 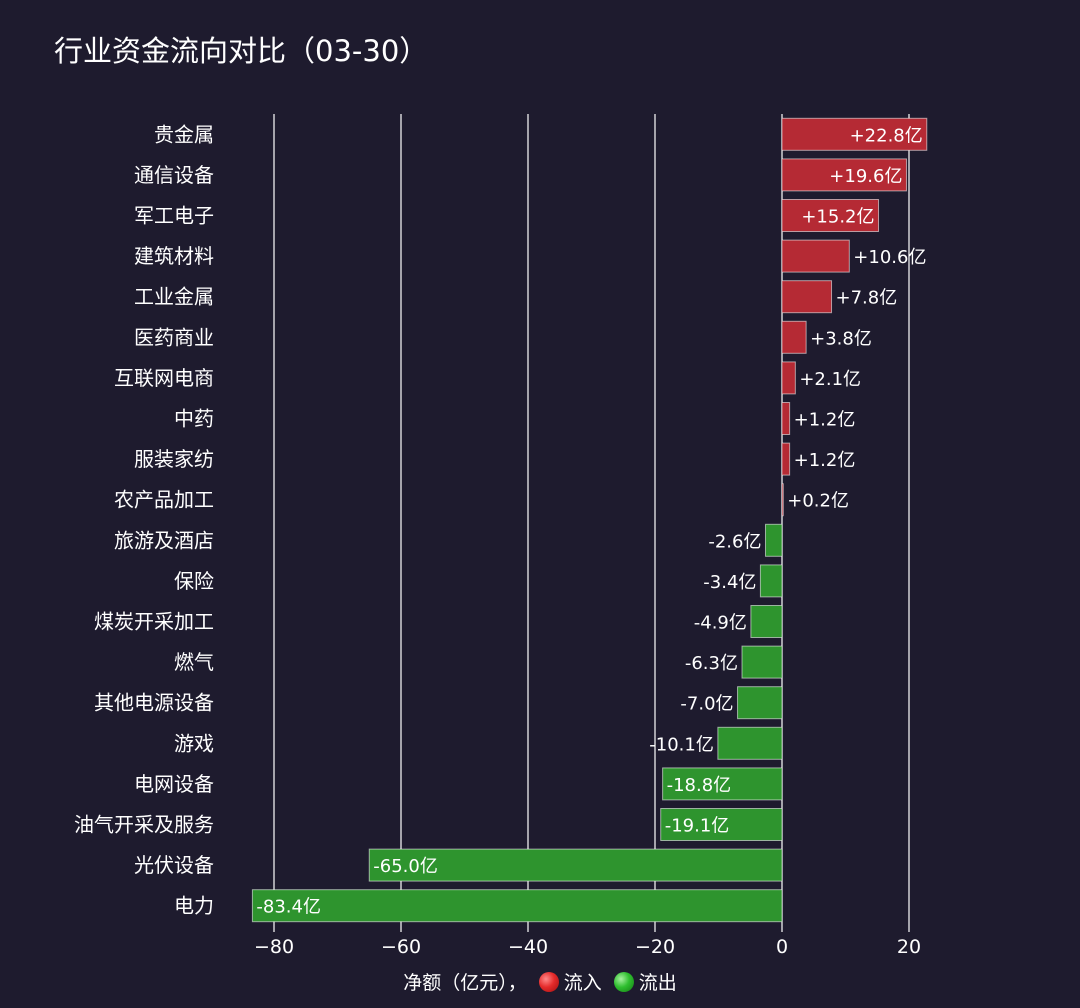 I want to click on value-label: +3.8亿, so click(x=841, y=338).